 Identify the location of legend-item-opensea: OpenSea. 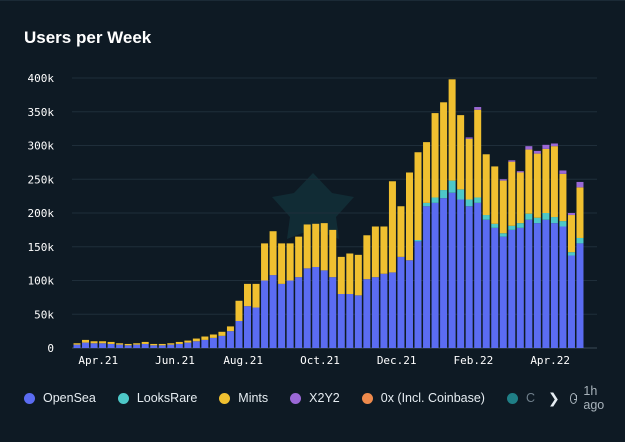
(60, 398).